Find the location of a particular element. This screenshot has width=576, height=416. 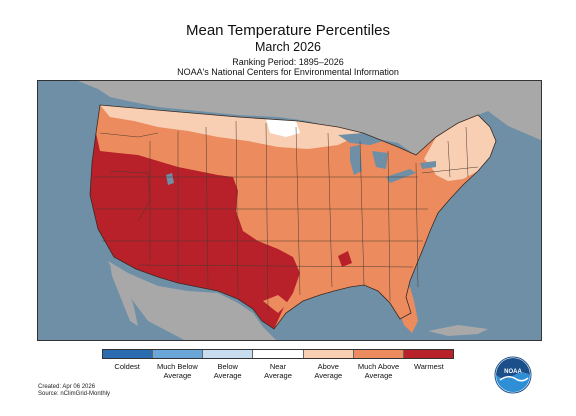

legend-label: Above Average is located at coordinates (328, 371).